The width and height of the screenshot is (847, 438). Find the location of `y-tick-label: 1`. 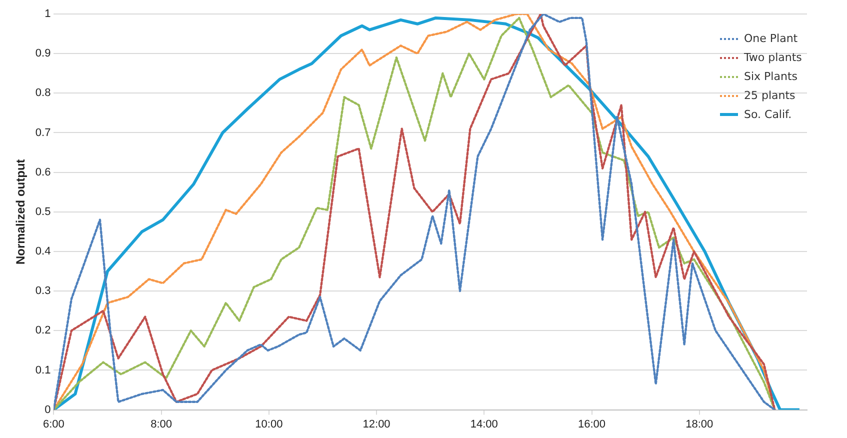

y-tick-label: 1 is located at coordinates (47, 14).